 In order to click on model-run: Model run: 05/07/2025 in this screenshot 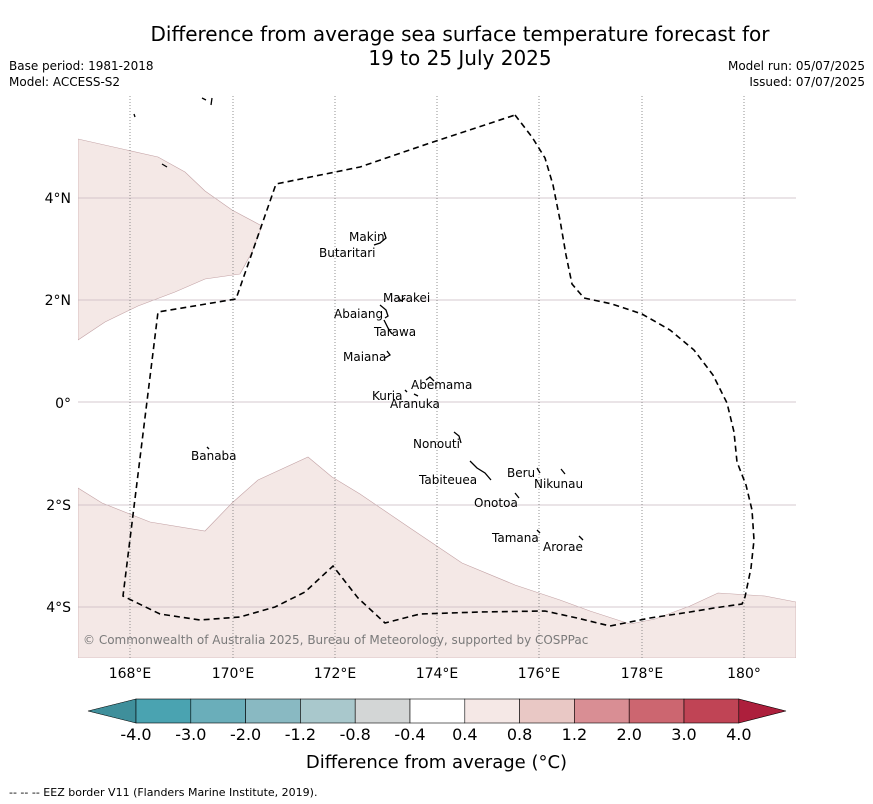, I will do `click(796, 66)`.